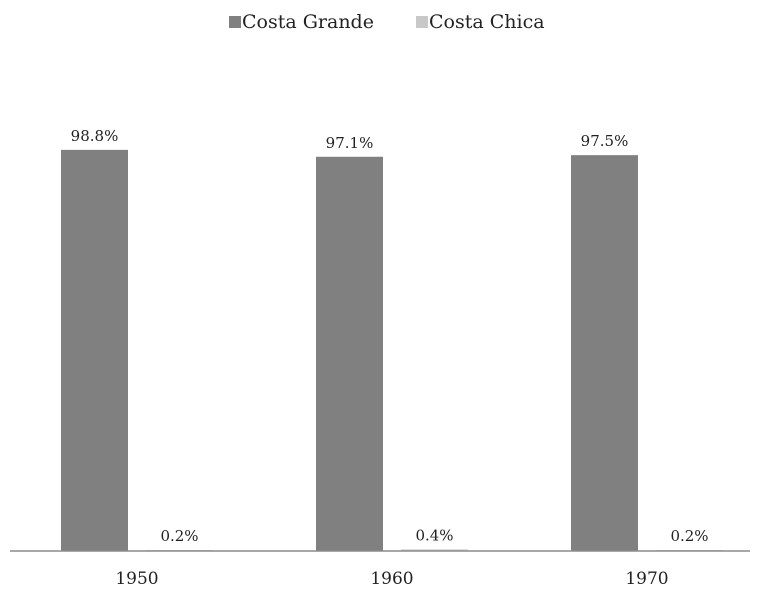 The width and height of the screenshot is (761, 591). What do you see at coordinates (604, 353) in the screenshot?
I see `bar-costa-grande-1970` at bounding box center [604, 353].